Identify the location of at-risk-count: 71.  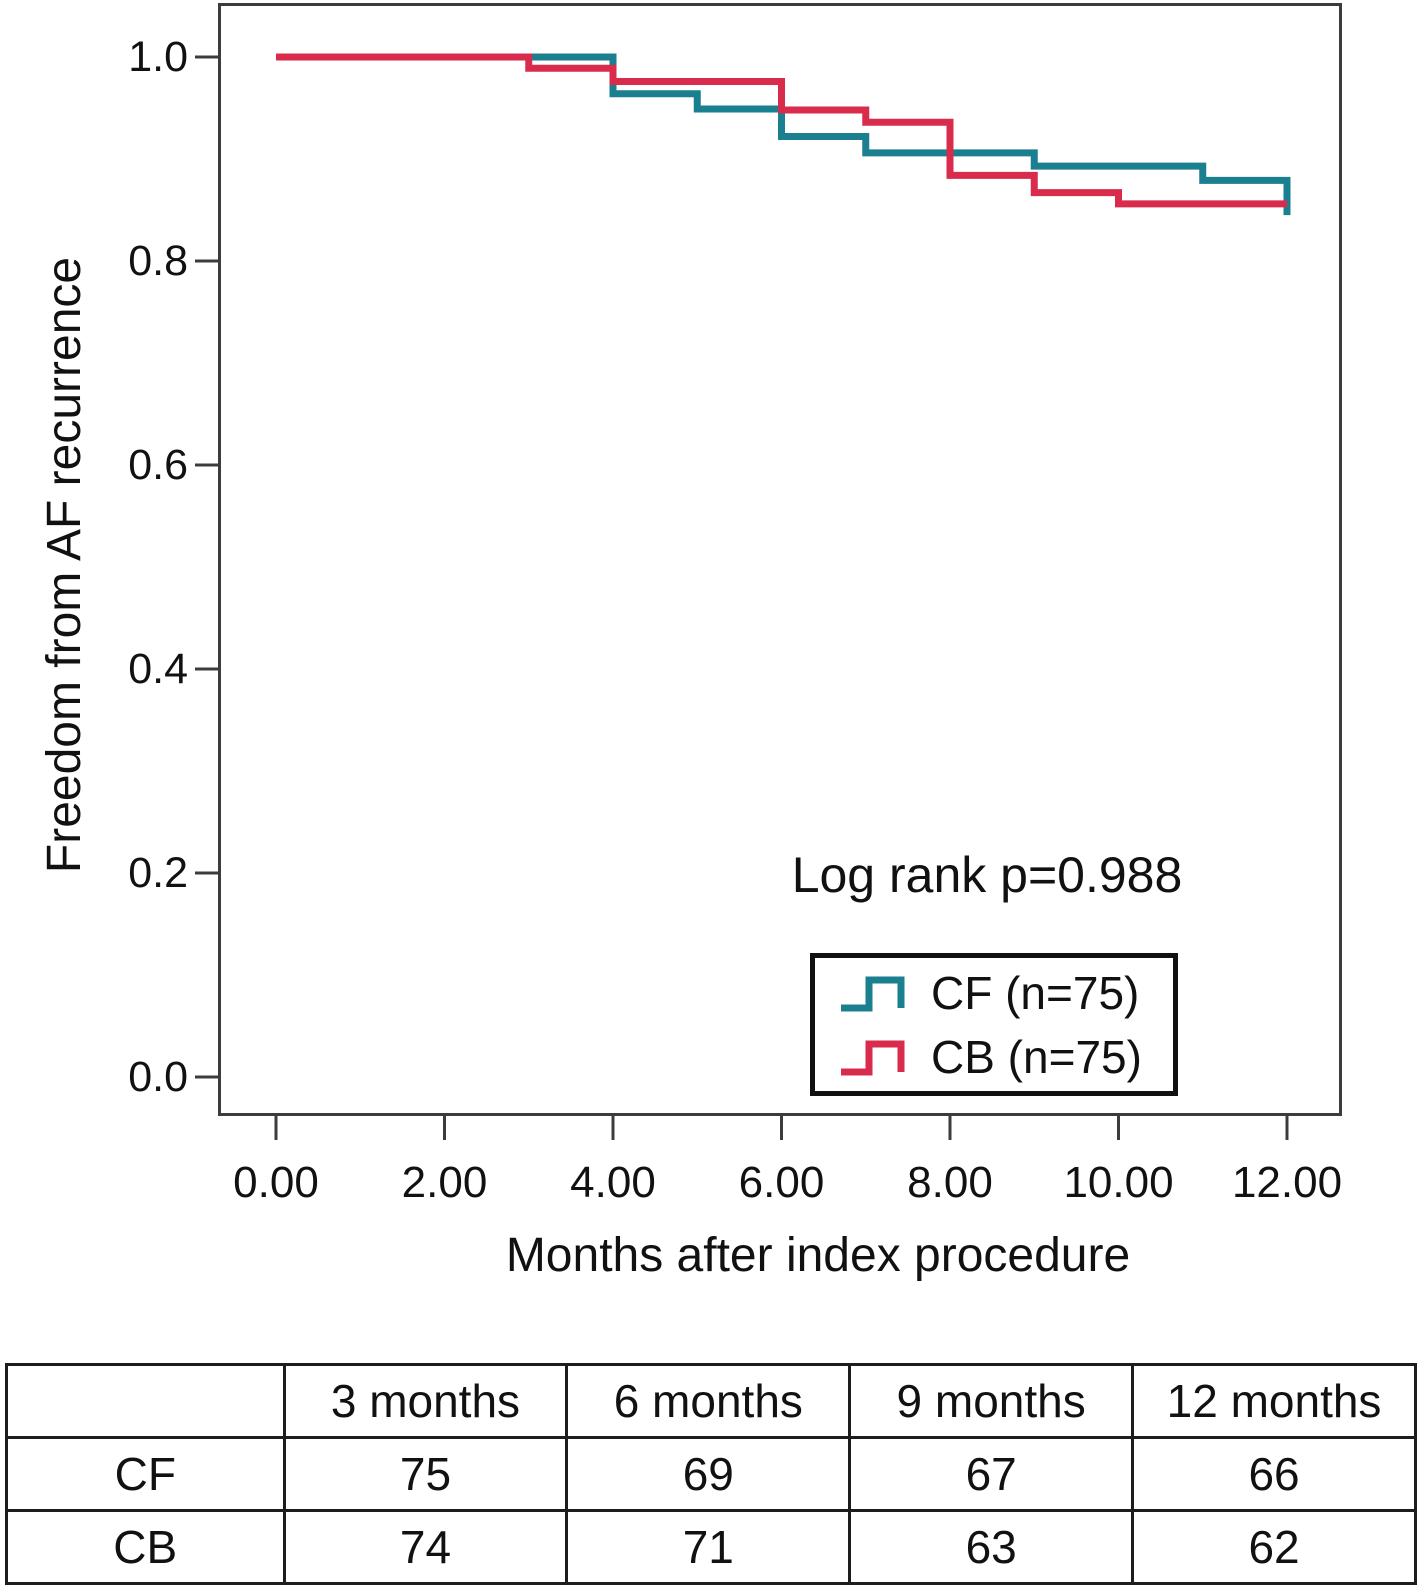
(708, 1547).